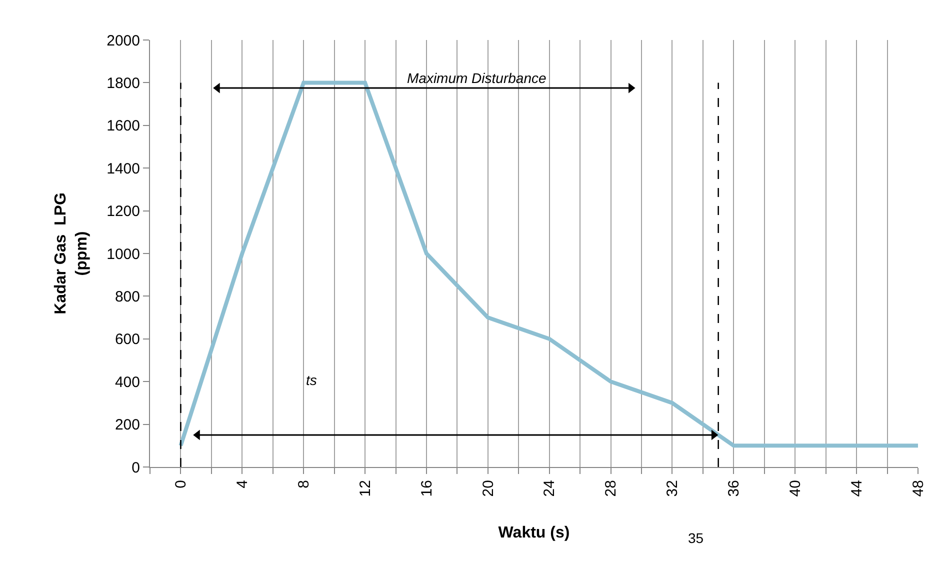 Image resolution: width=948 pixels, height=577 pixels. I want to click on y-axis-title: Kadar Gas LPG (ppm), so click(71, 253).